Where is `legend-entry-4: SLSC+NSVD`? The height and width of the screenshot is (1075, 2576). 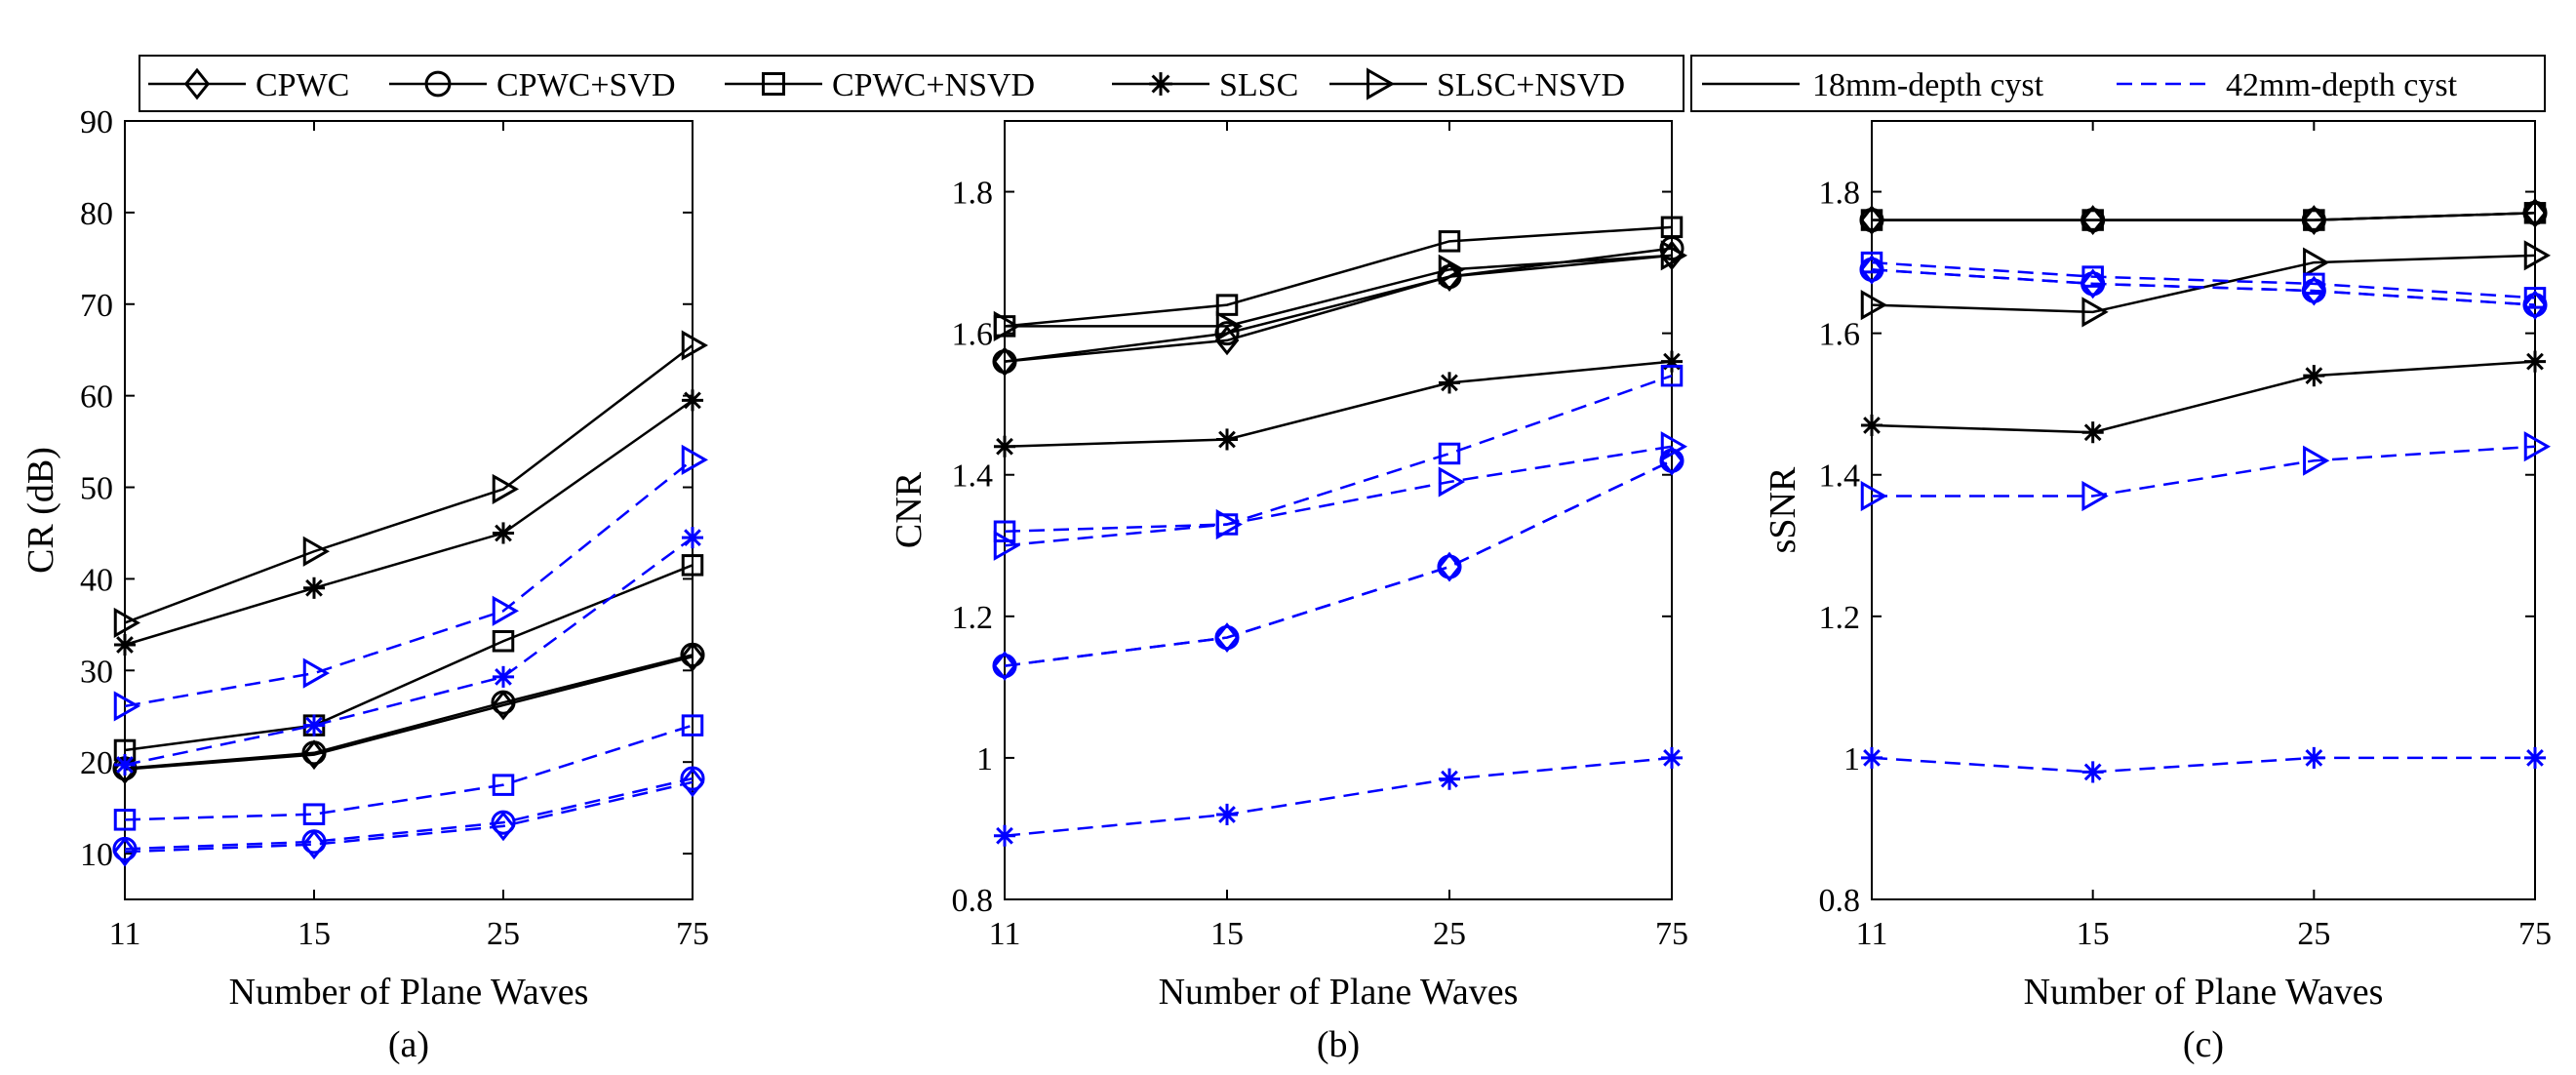 legend-entry-4: SLSC+NSVD is located at coordinates (1477, 85).